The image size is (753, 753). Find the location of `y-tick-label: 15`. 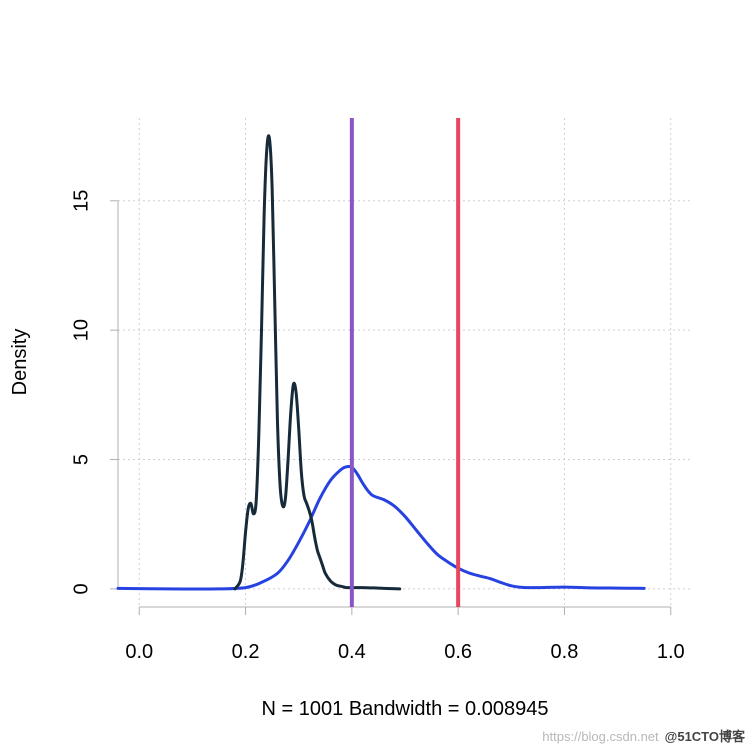

y-tick-label: 15 is located at coordinates (81, 201).